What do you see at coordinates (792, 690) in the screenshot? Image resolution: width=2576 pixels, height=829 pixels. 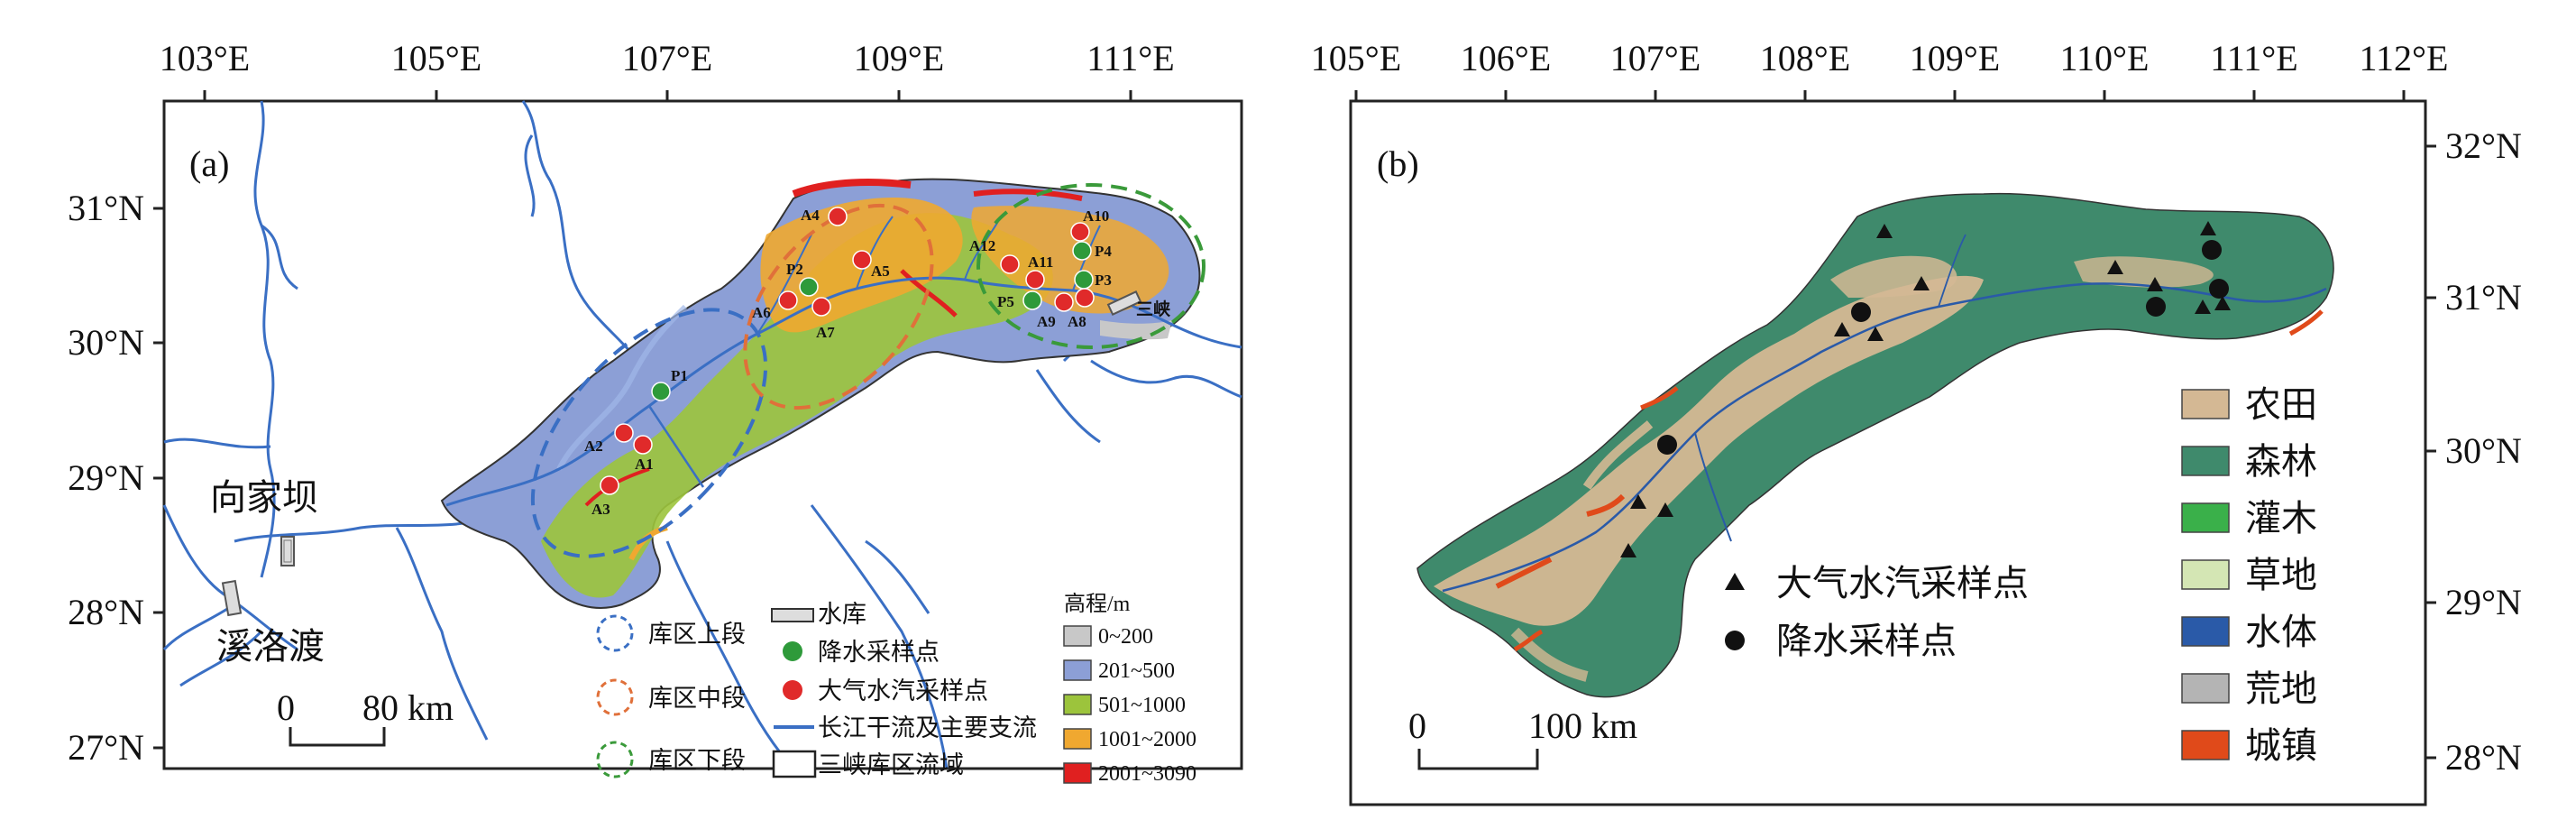 I see `legend-vapor-swatch` at bounding box center [792, 690].